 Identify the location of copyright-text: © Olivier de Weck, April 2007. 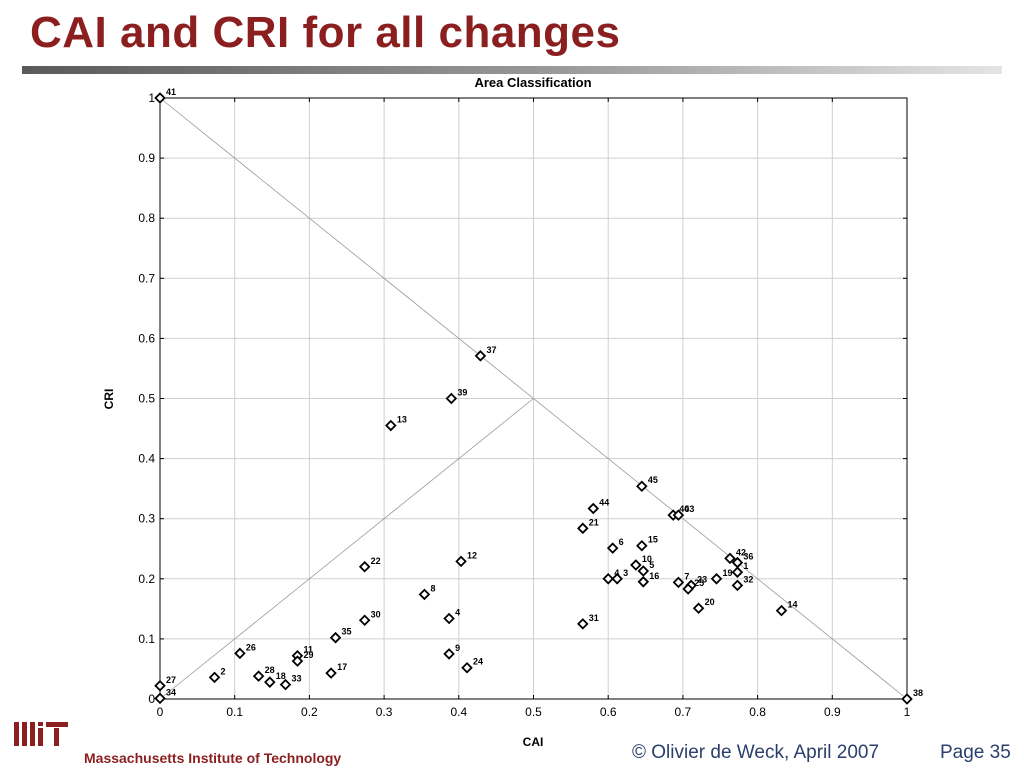
(756, 752).